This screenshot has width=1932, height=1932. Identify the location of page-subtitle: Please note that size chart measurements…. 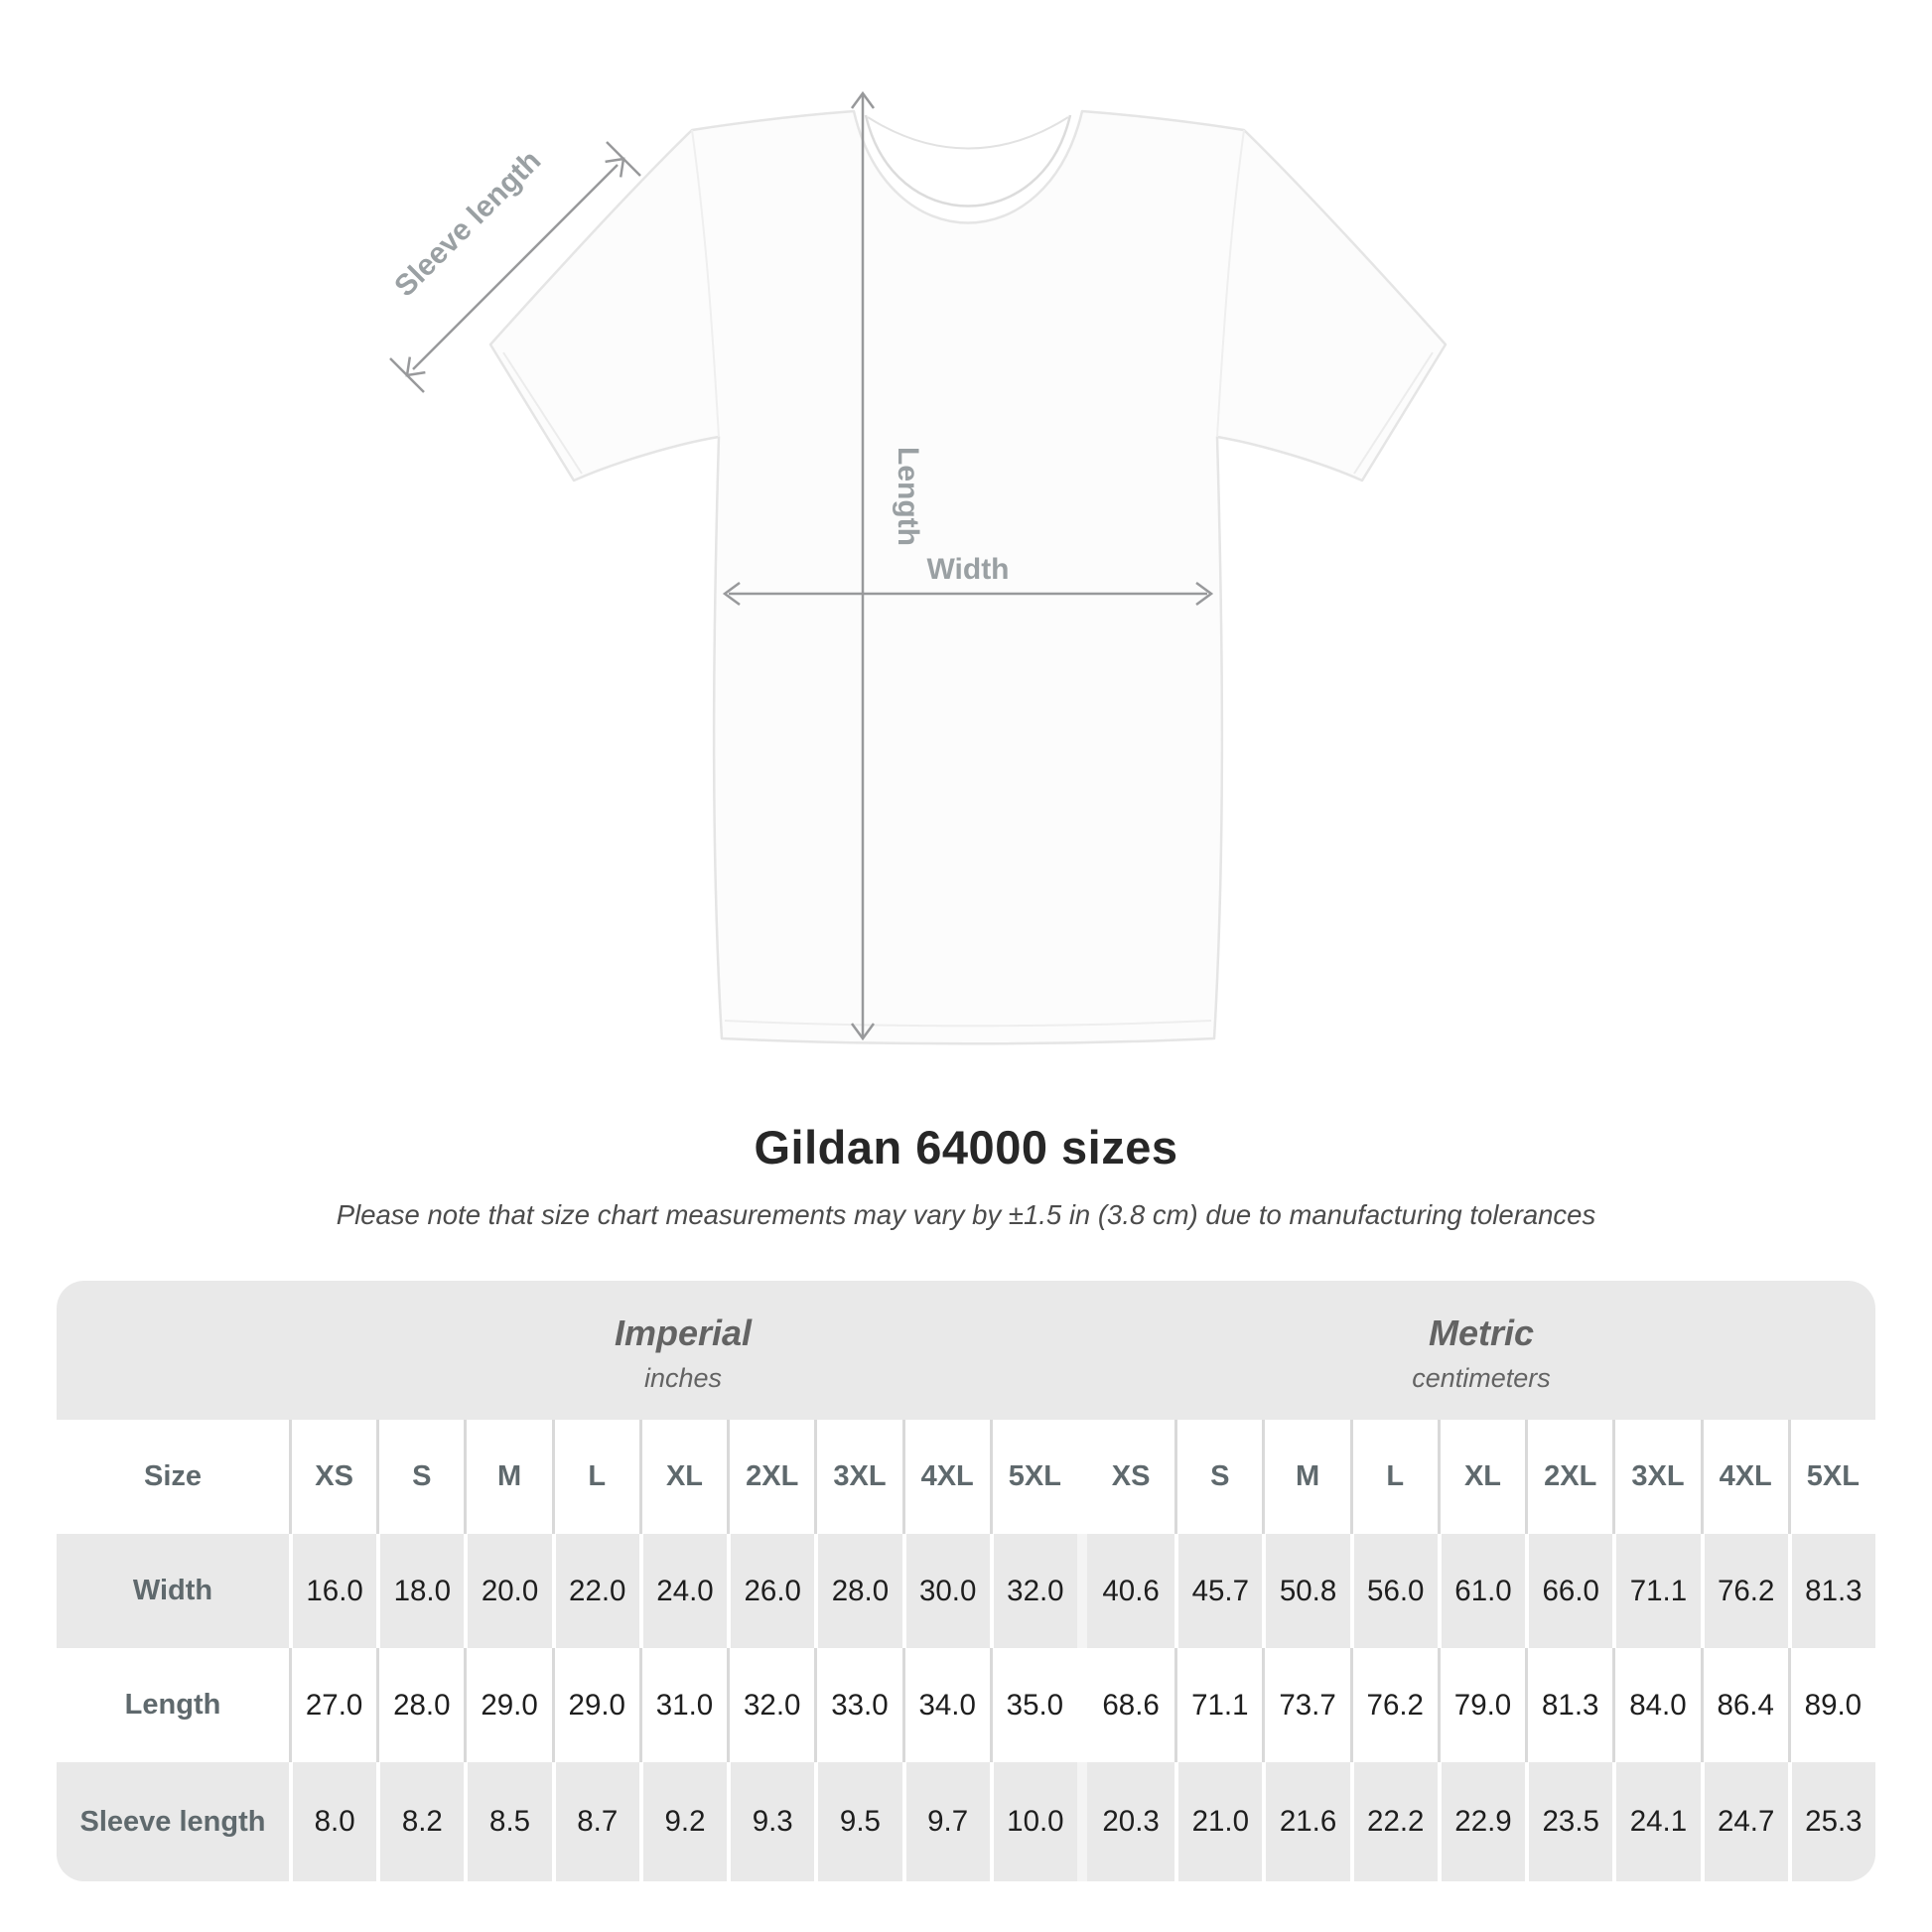
(966, 1215).